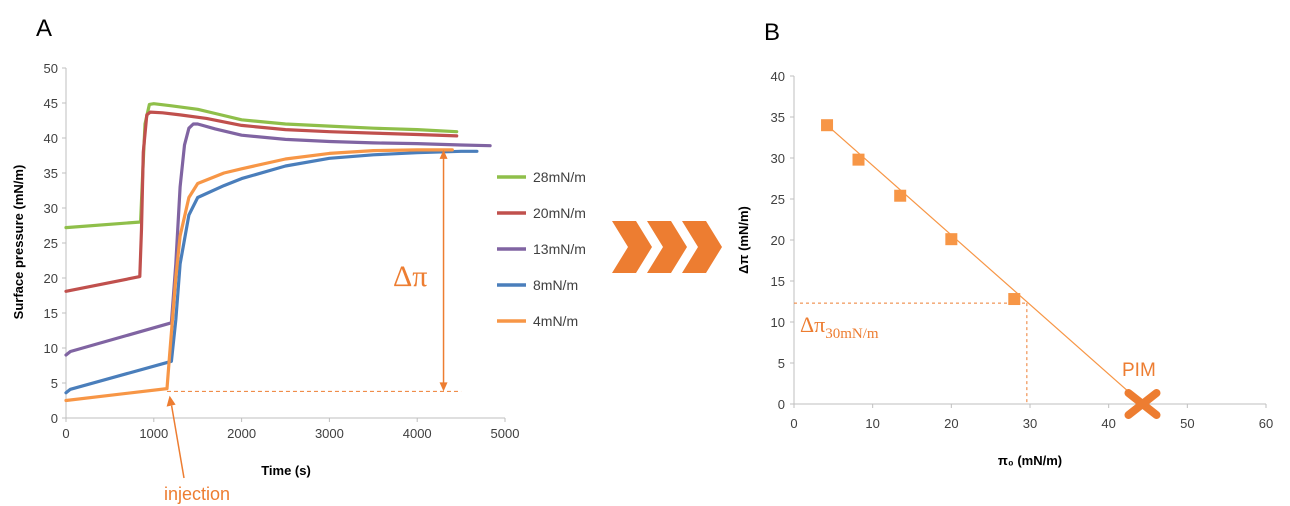 Image resolution: width=1290 pixels, height=506 pixels. Describe the element at coordinates (171, 401) in the screenshot. I see `injection-arrowhead` at that location.